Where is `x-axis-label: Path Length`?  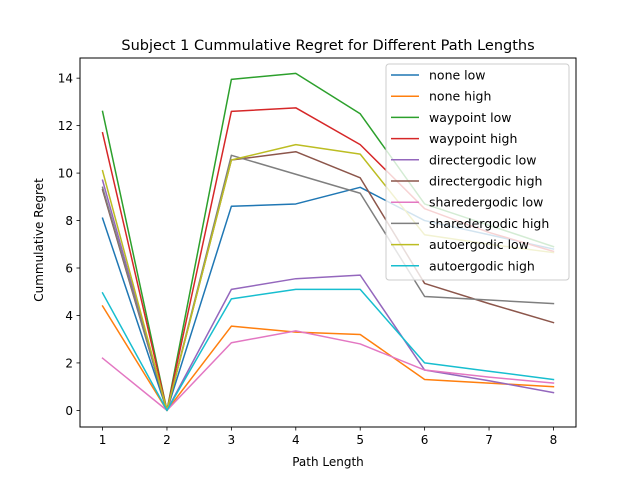
x-axis-label: Path Length is located at coordinates (328, 462).